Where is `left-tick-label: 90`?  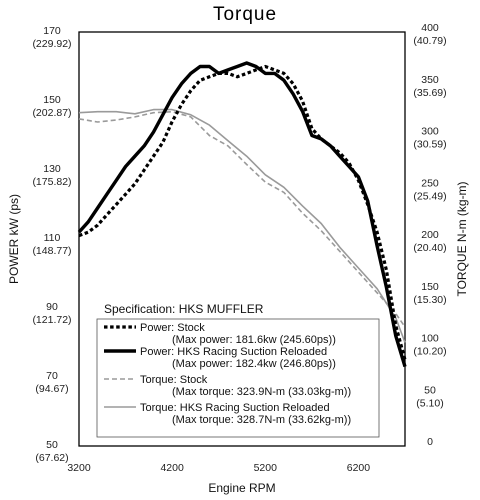 left-tick-label: 90 is located at coordinates (52, 307).